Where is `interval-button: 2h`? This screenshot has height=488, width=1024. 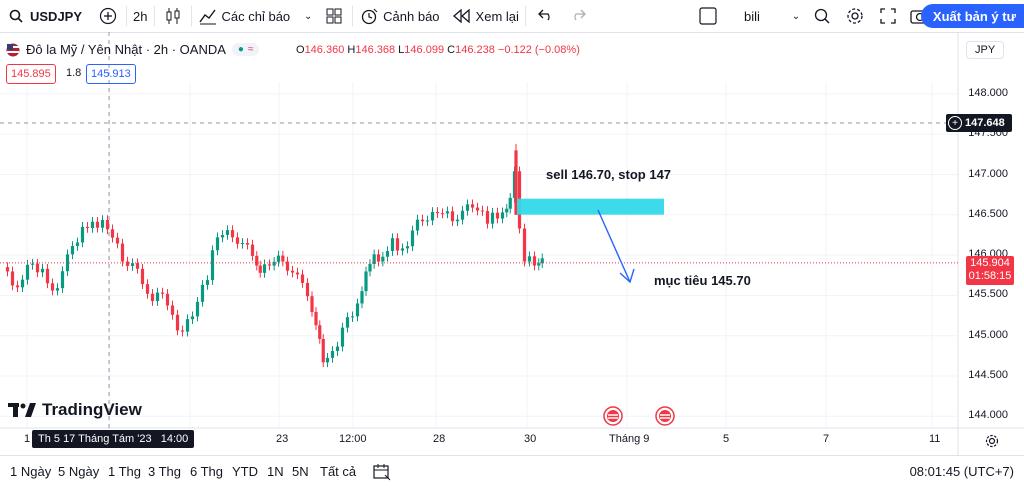 interval-button: 2h is located at coordinates (140, 16).